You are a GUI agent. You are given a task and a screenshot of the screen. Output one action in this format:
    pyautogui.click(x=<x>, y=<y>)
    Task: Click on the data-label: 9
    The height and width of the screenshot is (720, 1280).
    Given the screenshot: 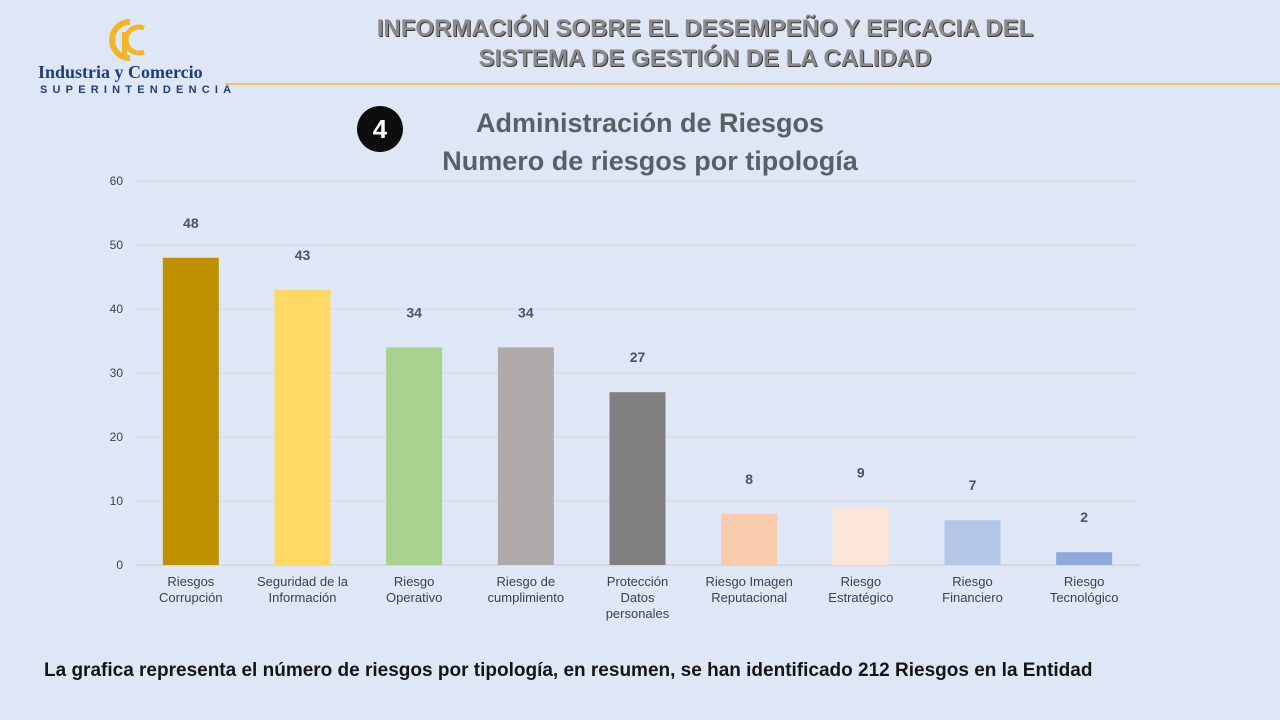 What is the action you would take?
    pyautogui.click(x=861, y=472)
    